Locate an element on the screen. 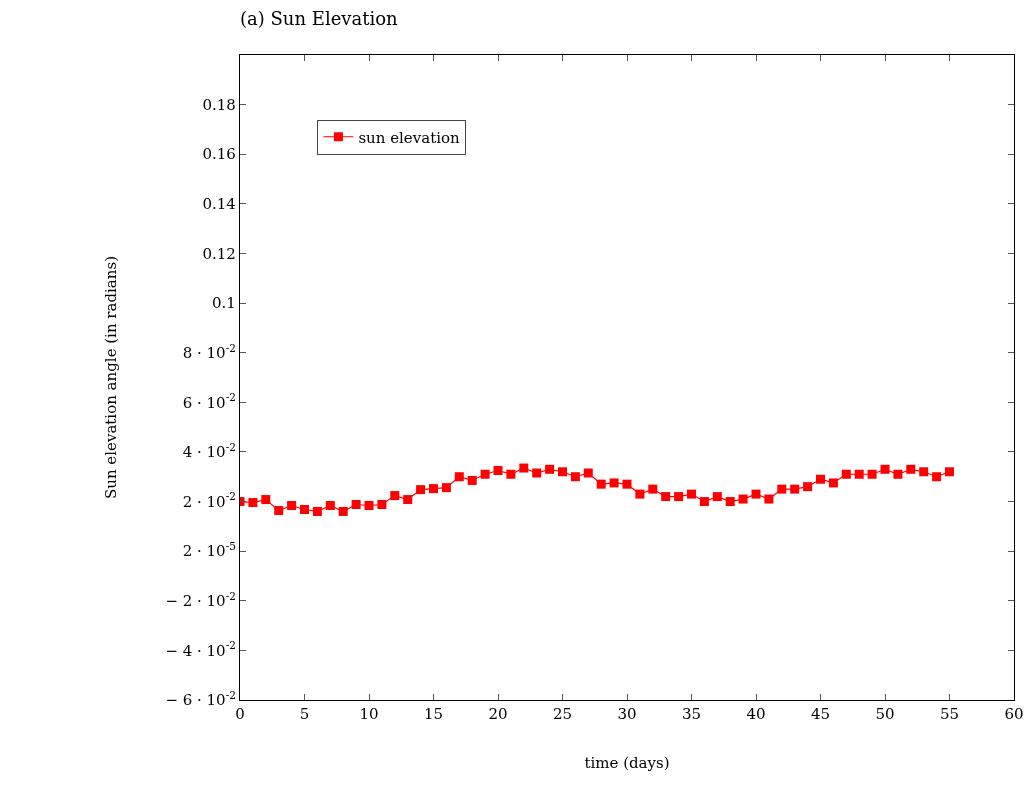 This screenshot has height=801, width=1036. y-tick-label: 4 · 10$^{-2}$ is located at coordinates (209, 451).